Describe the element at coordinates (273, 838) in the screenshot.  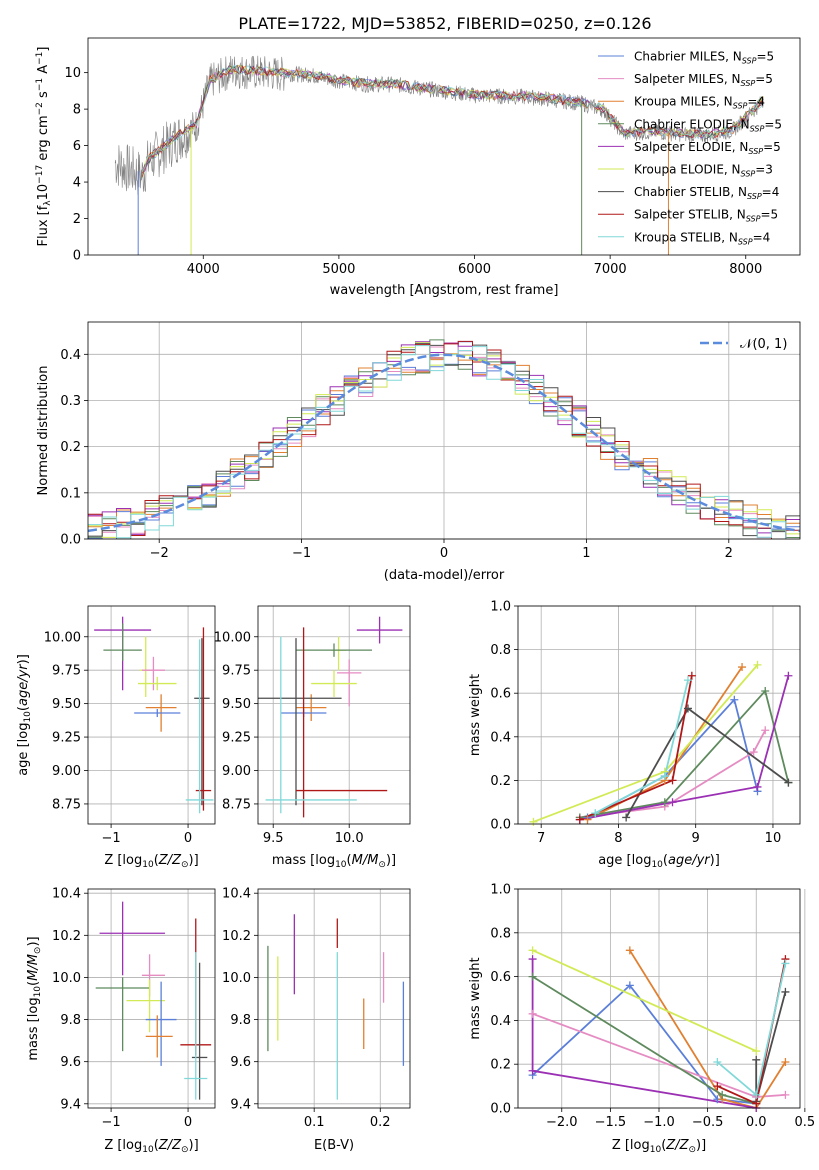
I see `x-tick-label: 9.5` at that location.